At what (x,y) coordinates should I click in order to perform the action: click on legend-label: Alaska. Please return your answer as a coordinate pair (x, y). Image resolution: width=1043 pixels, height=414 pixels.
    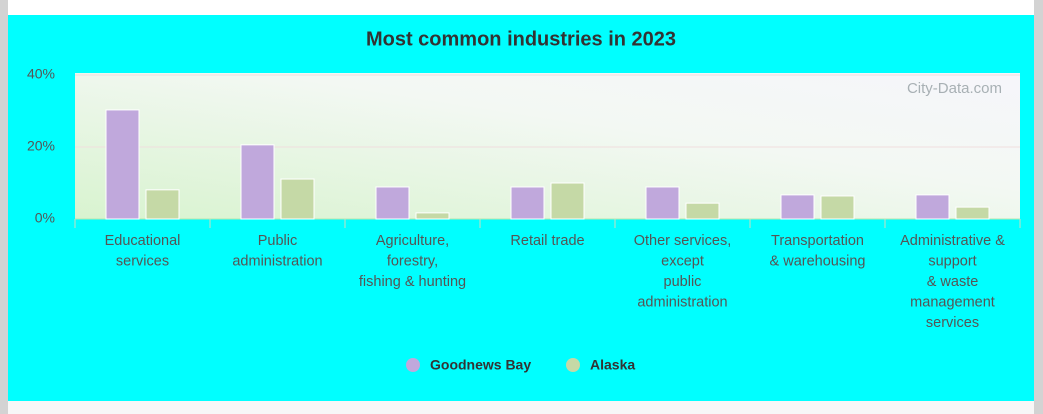
    Looking at the image, I should click on (612, 365).